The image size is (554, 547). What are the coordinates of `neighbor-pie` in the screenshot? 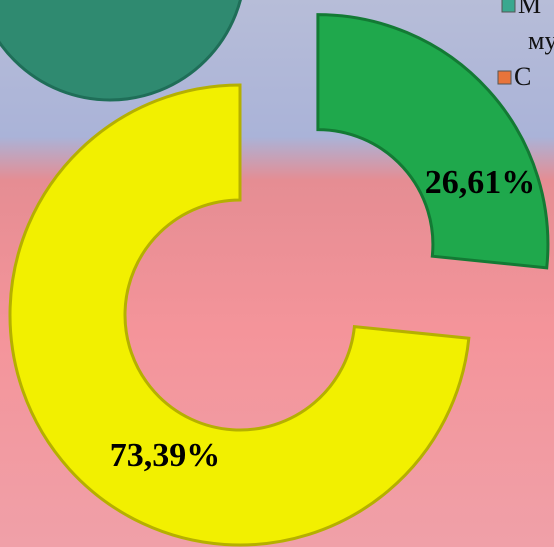 It's located at (121, 51).